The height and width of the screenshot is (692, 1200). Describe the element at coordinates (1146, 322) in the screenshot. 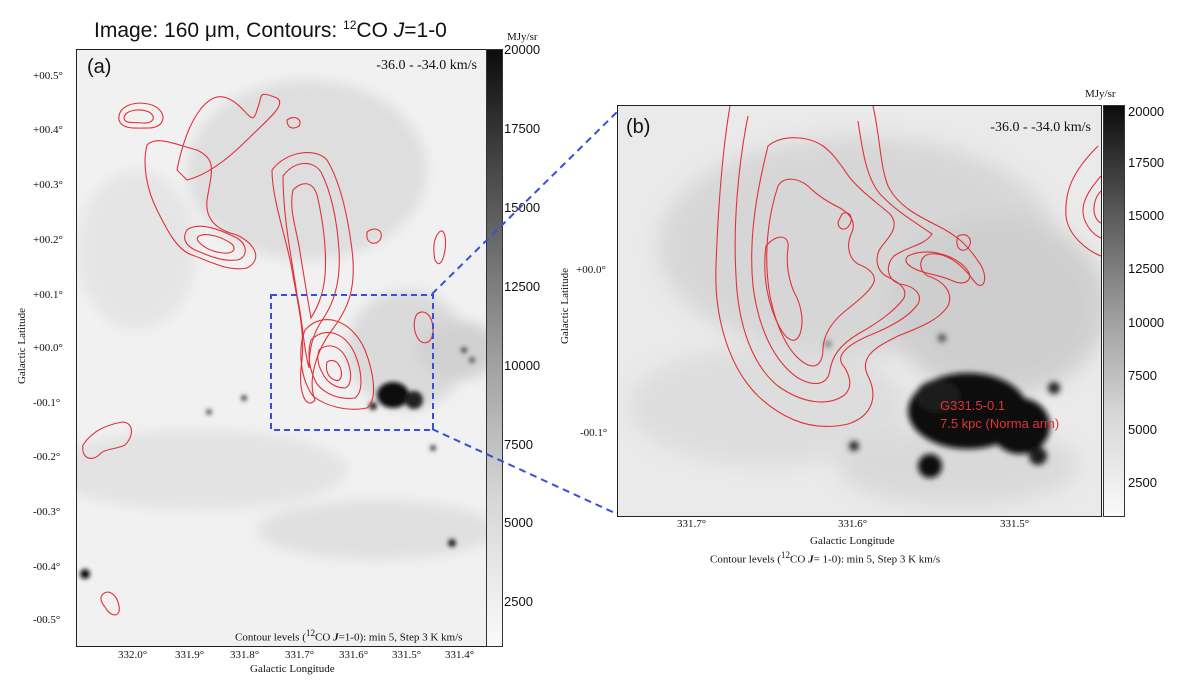

I see `cbtick-b-4: 10000` at that location.